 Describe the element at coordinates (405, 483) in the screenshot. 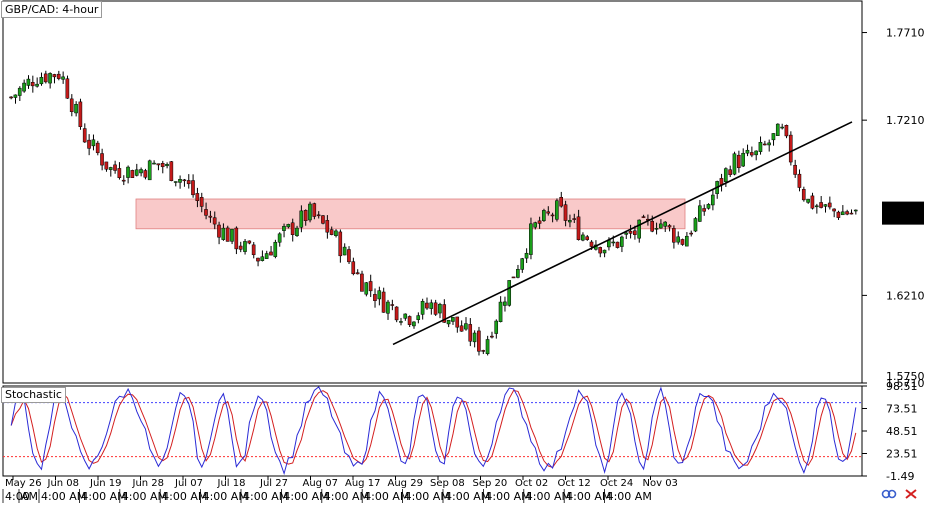

I see `date-label: Aug 29` at that location.